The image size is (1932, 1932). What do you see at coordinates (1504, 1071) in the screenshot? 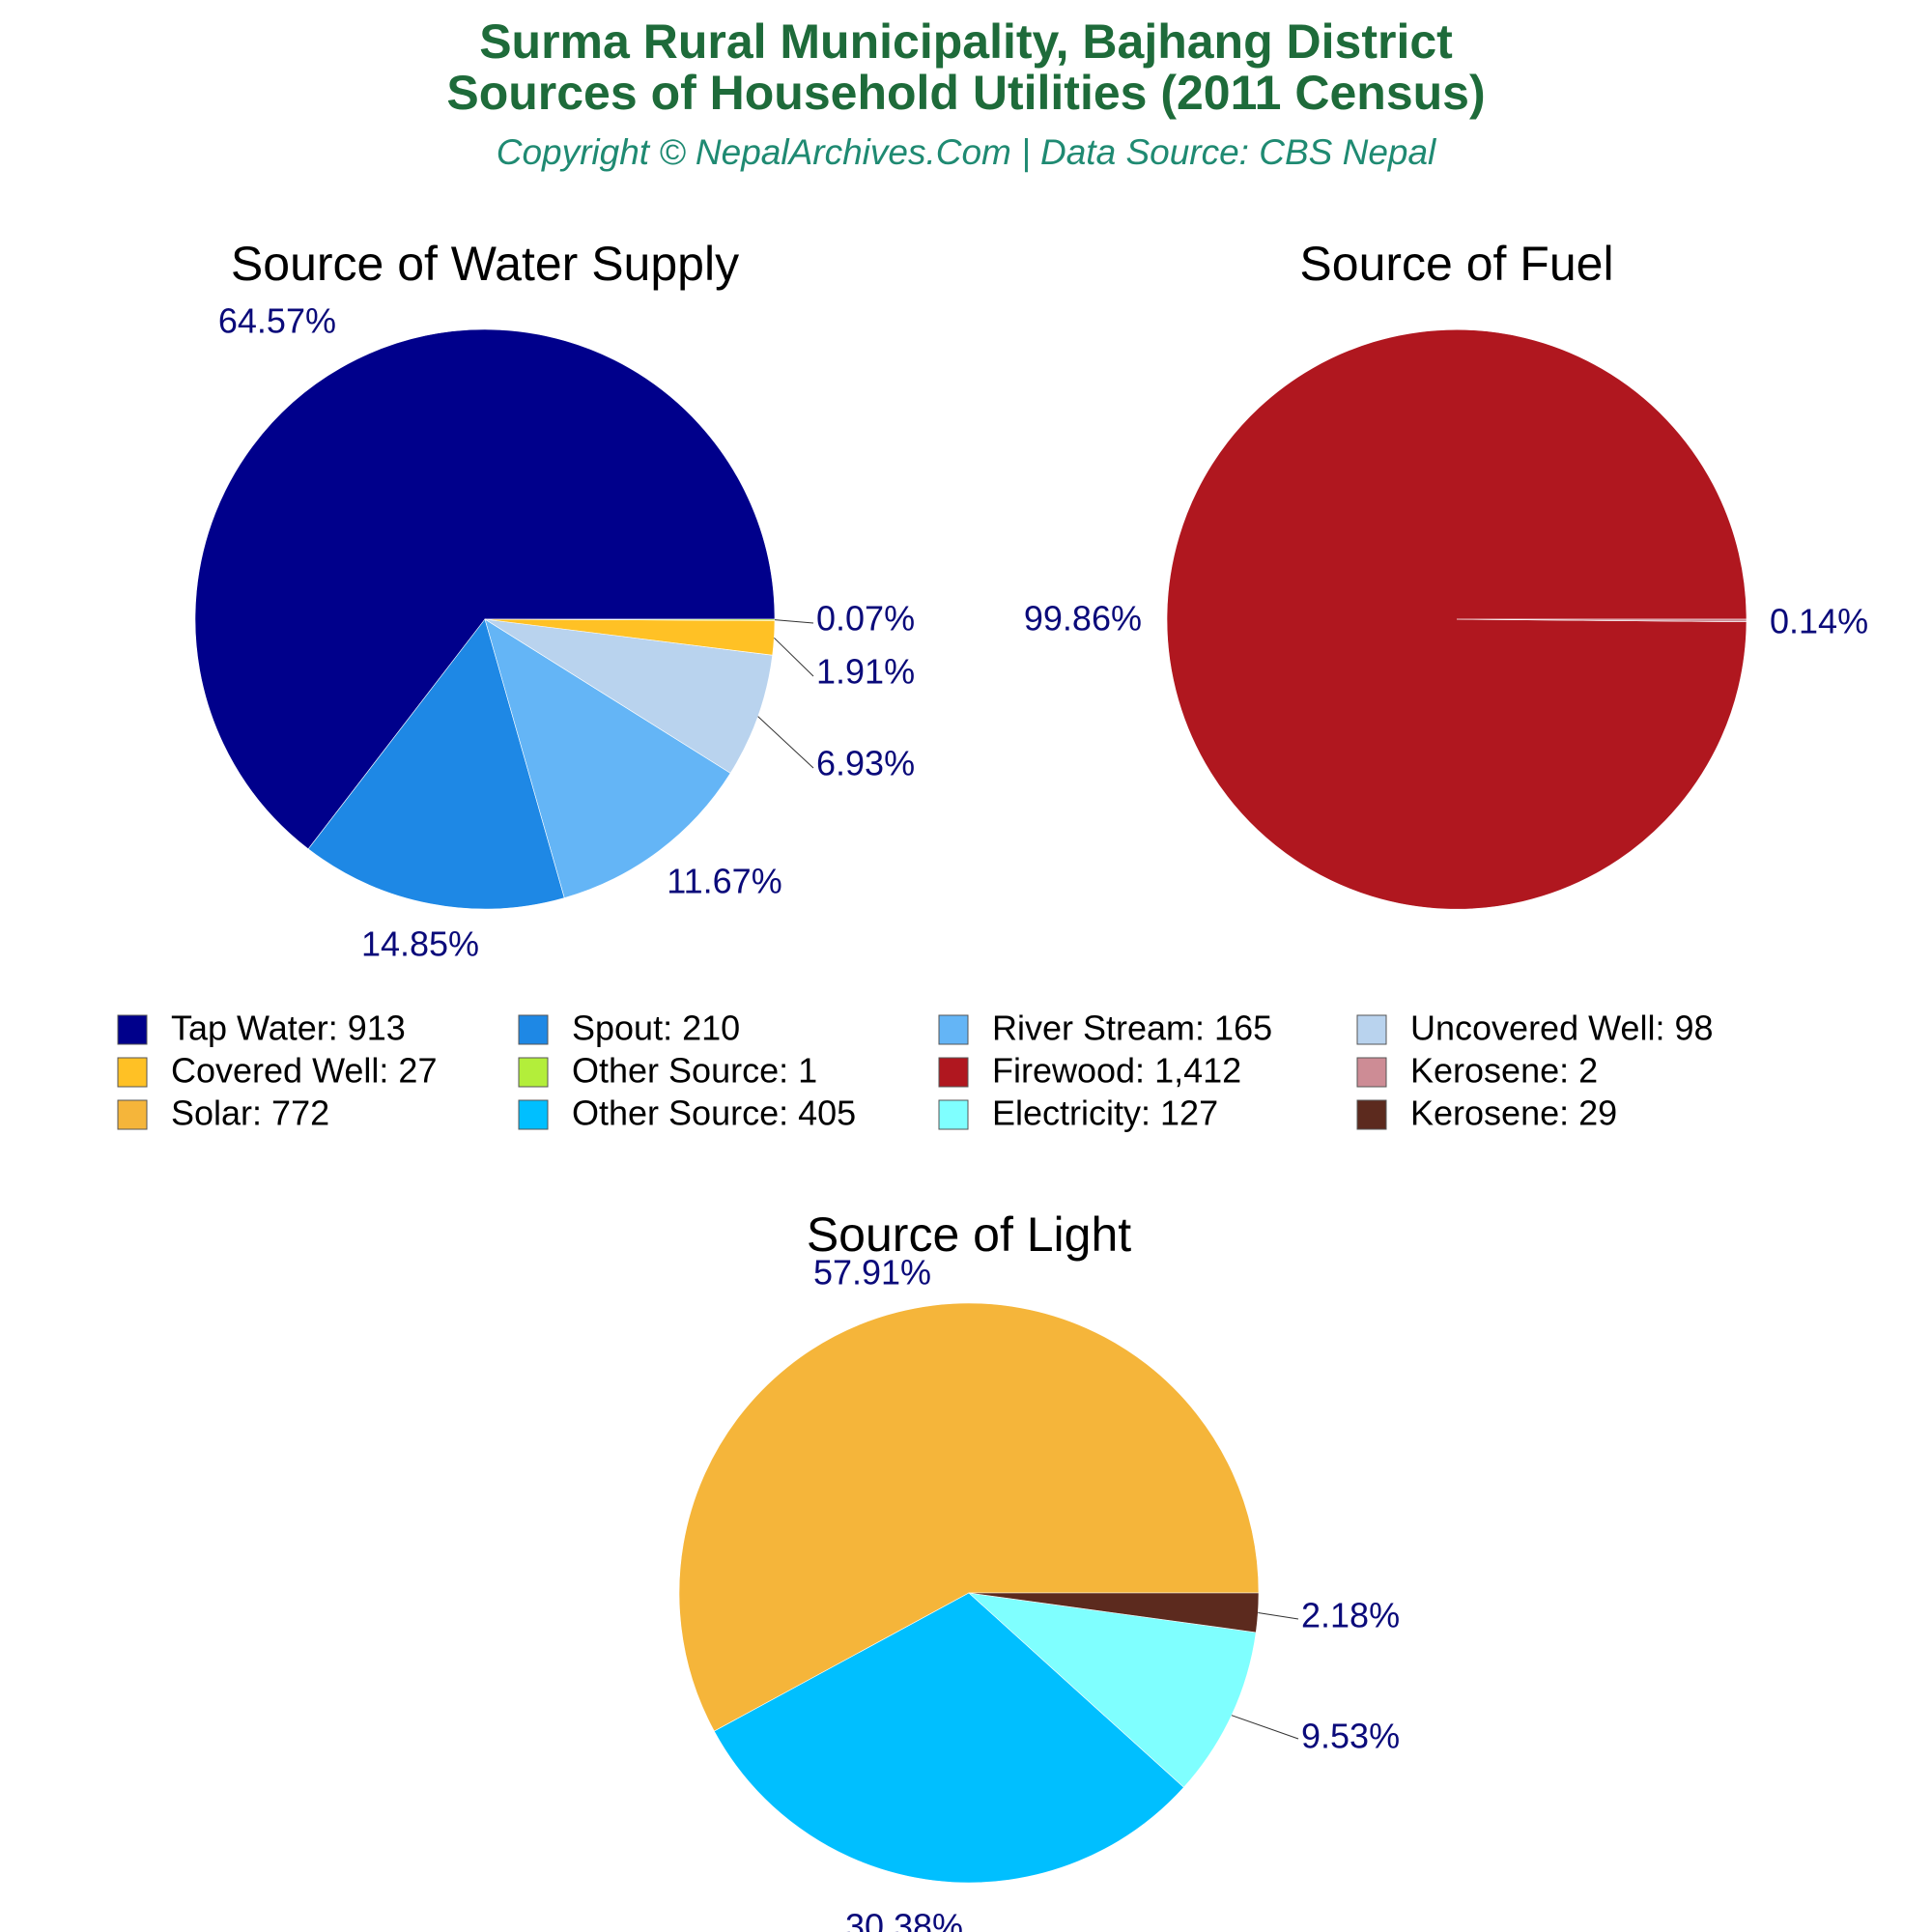
I see `legend-label-kerosene-2: Kerosene: 2` at bounding box center [1504, 1071].